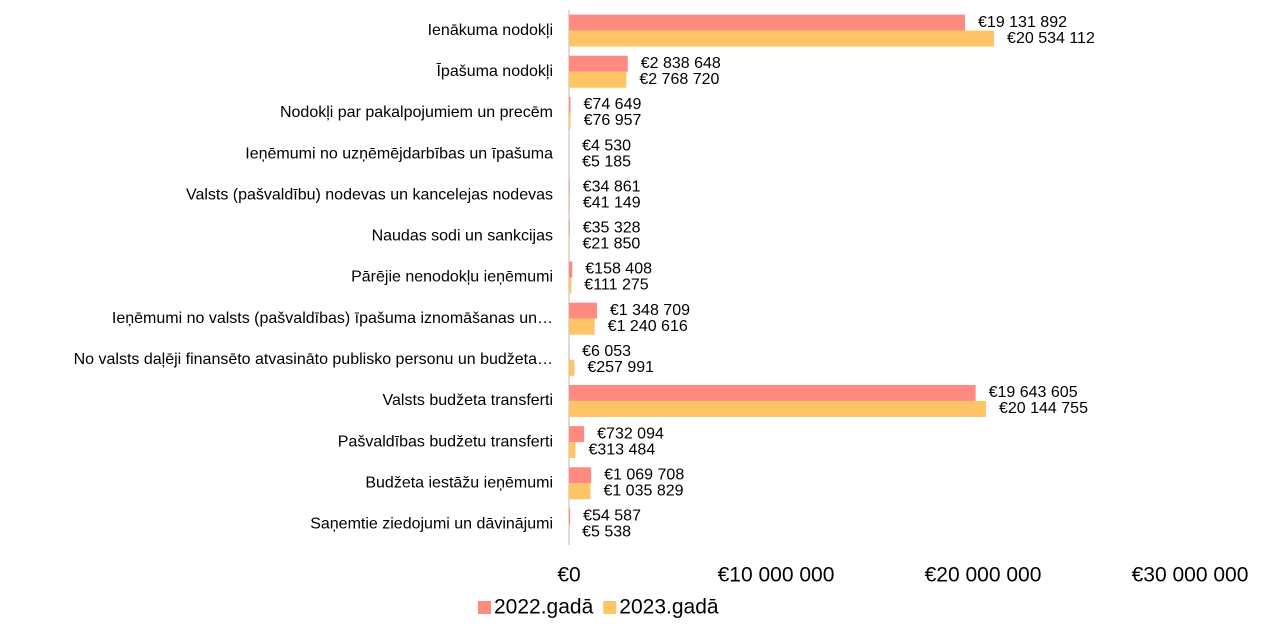 Image resolution: width=1269 pixels, height=624 pixels. I want to click on value-label: €2 838 648, so click(681, 63).